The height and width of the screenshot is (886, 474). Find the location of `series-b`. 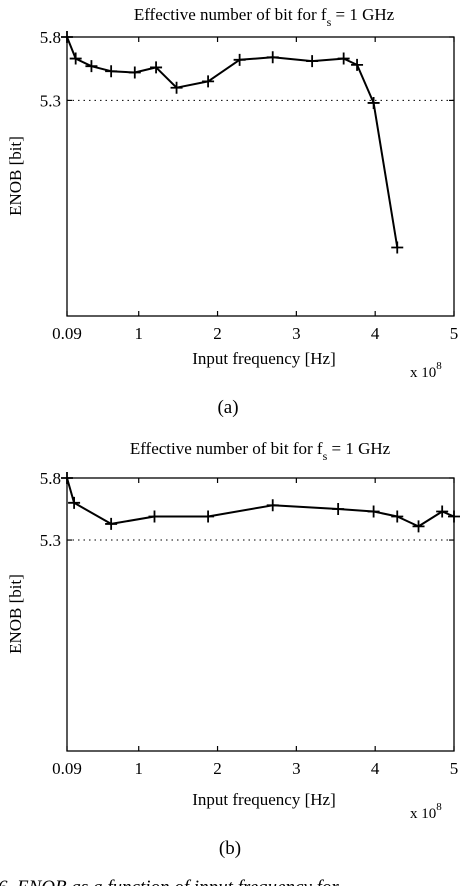

series-b is located at coordinates (260, 502).